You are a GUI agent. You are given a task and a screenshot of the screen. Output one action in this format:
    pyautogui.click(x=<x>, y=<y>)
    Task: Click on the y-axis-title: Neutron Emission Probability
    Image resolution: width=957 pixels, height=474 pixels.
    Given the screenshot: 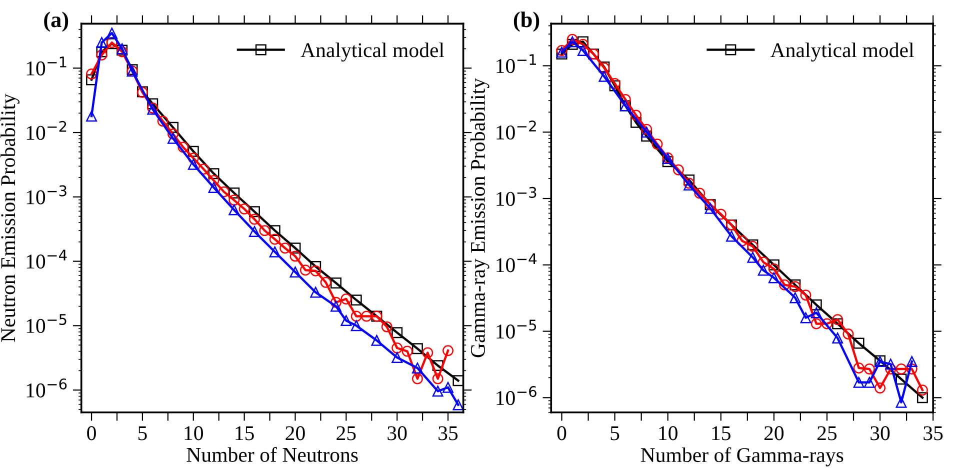 What is the action you would take?
    pyautogui.click(x=10, y=218)
    